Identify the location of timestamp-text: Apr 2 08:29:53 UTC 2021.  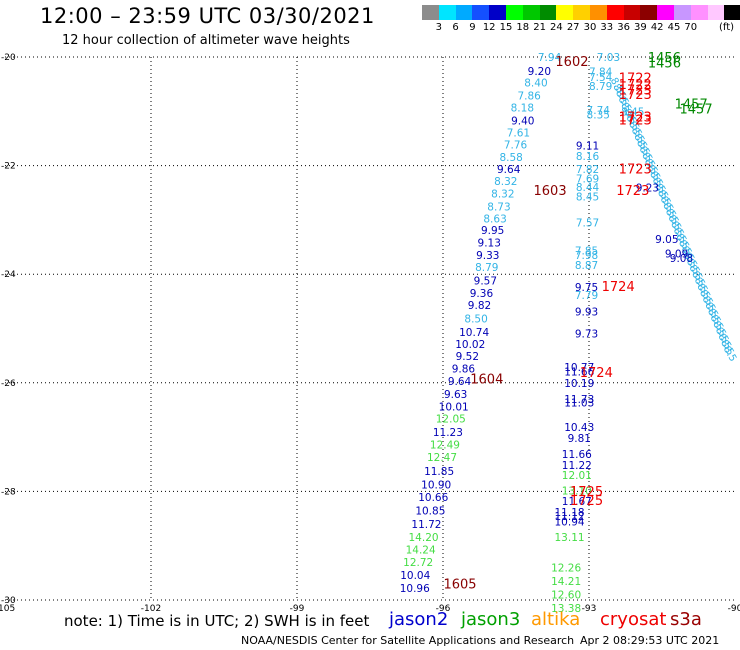
(650, 640).